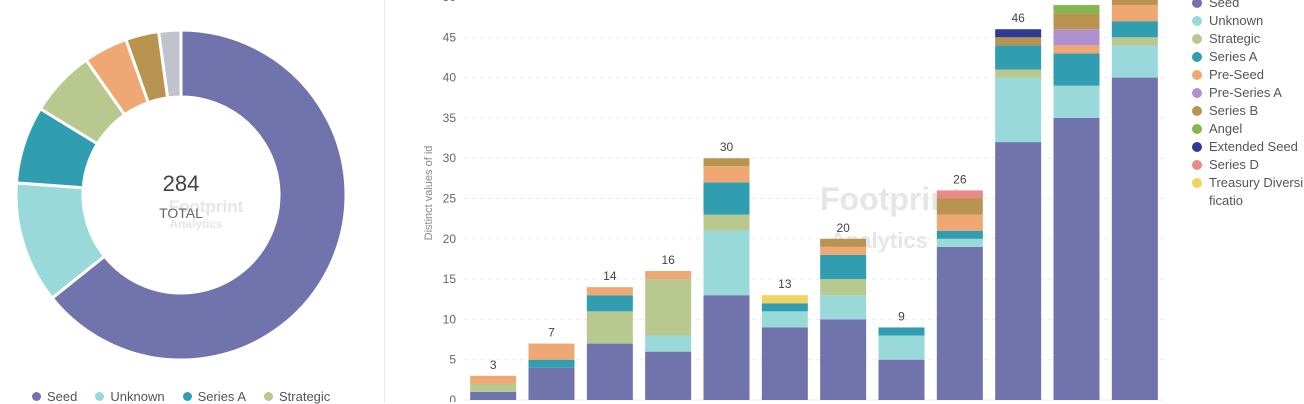 Image resolution: width=1304 pixels, height=404 pixels. What do you see at coordinates (450, 158) in the screenshot?
I see `y-tick-label: 30` at bounding box center [450, 158].